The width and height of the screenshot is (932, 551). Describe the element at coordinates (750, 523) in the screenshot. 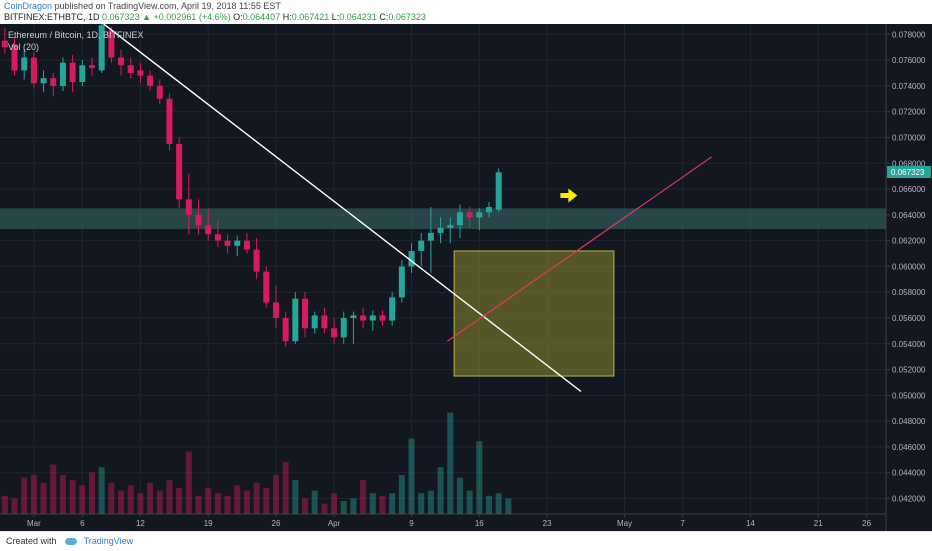

I see `time-tick-label: 14` at that location.